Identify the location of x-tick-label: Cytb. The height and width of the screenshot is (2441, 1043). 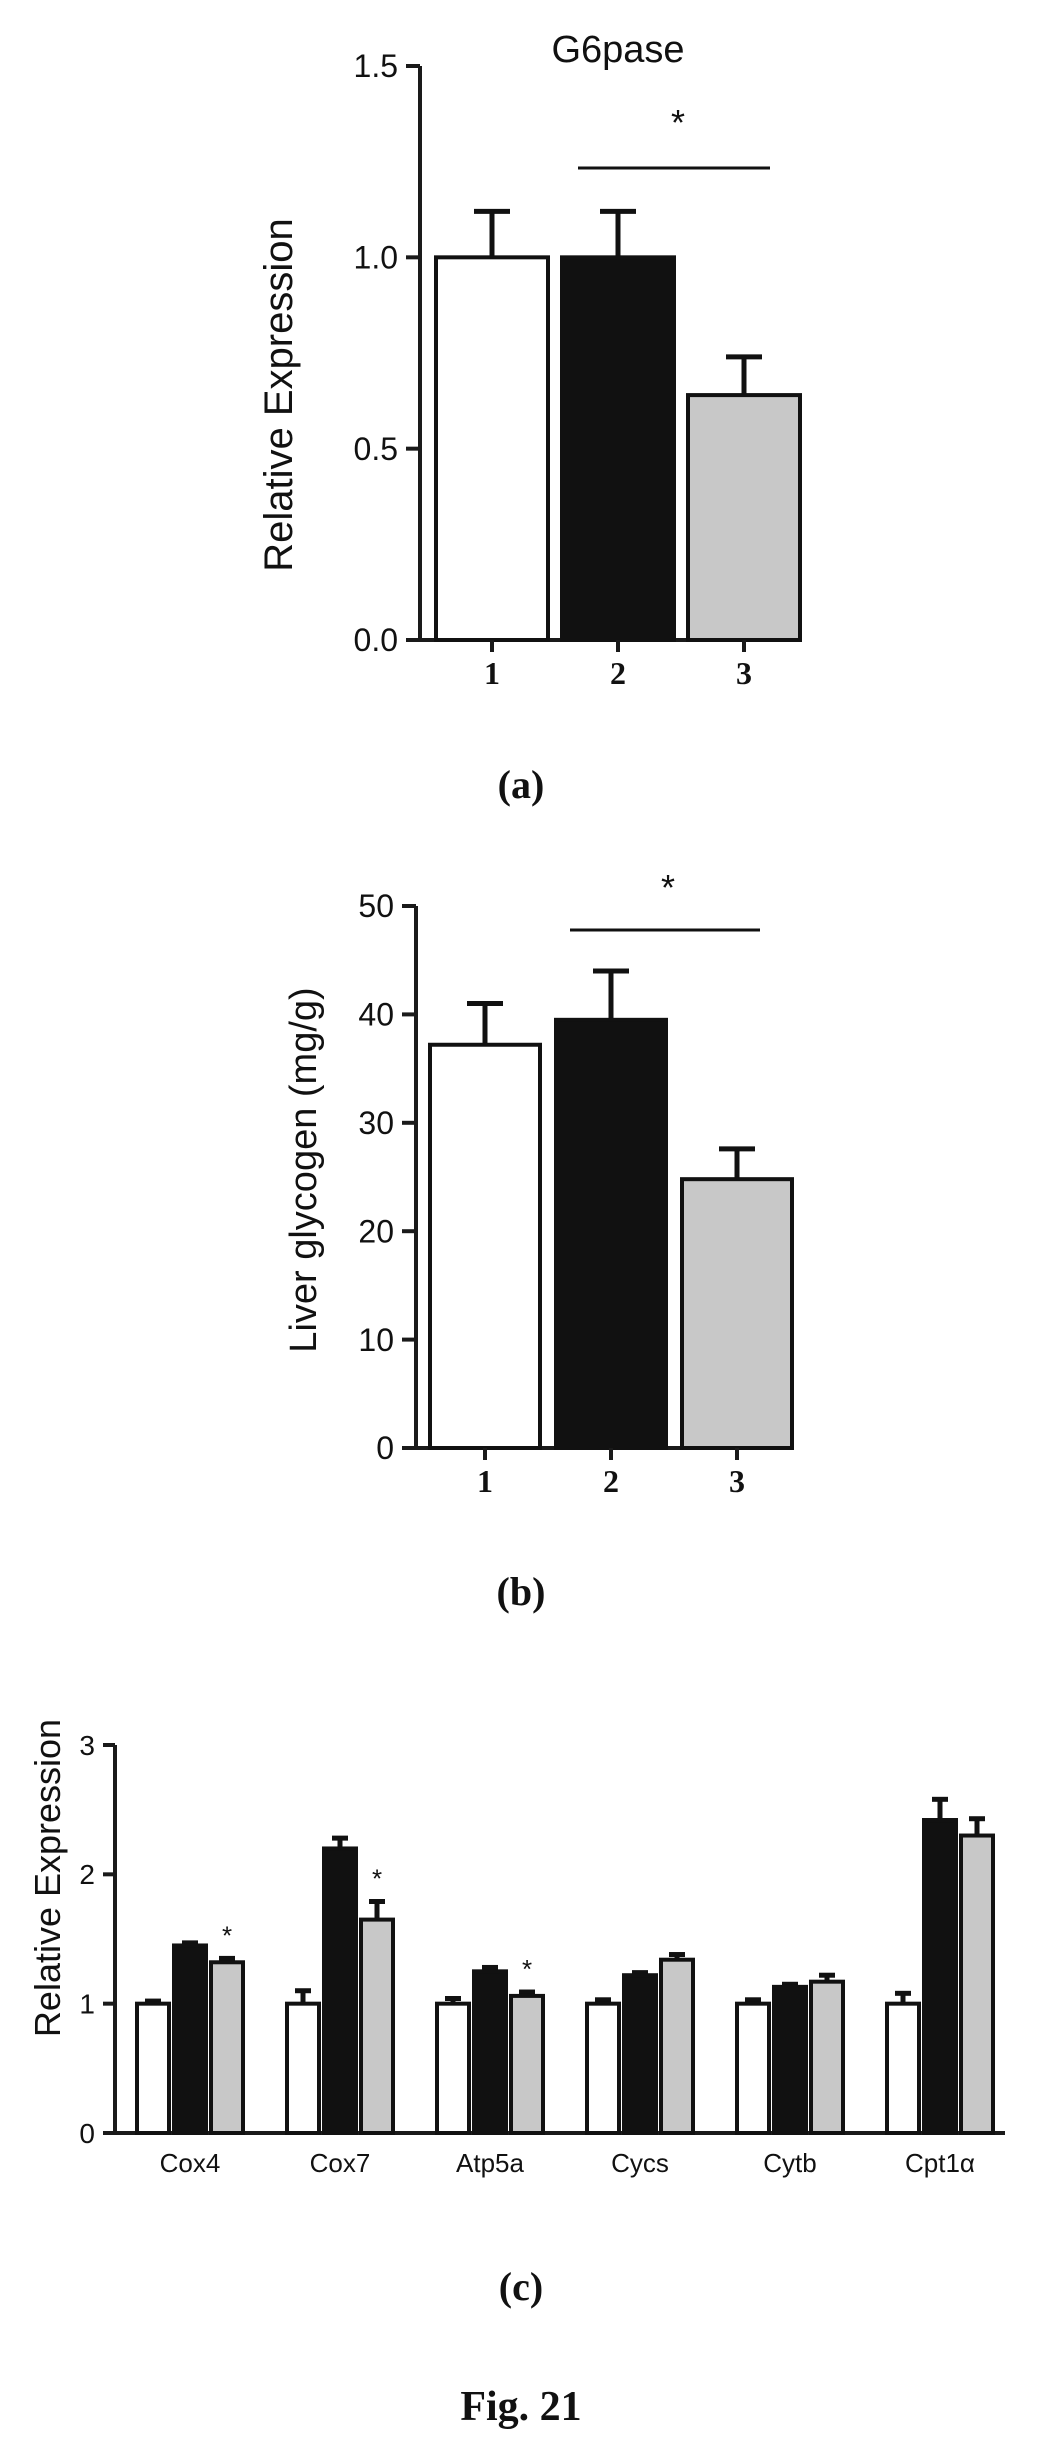
(789, 2163).